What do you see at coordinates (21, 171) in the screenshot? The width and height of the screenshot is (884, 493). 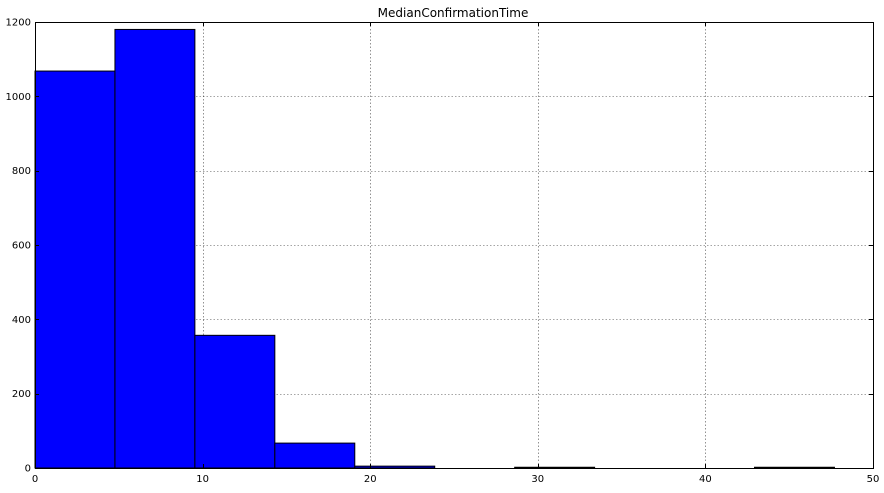 I see `y-tick-label: 800` at bounding box center [21, 171].